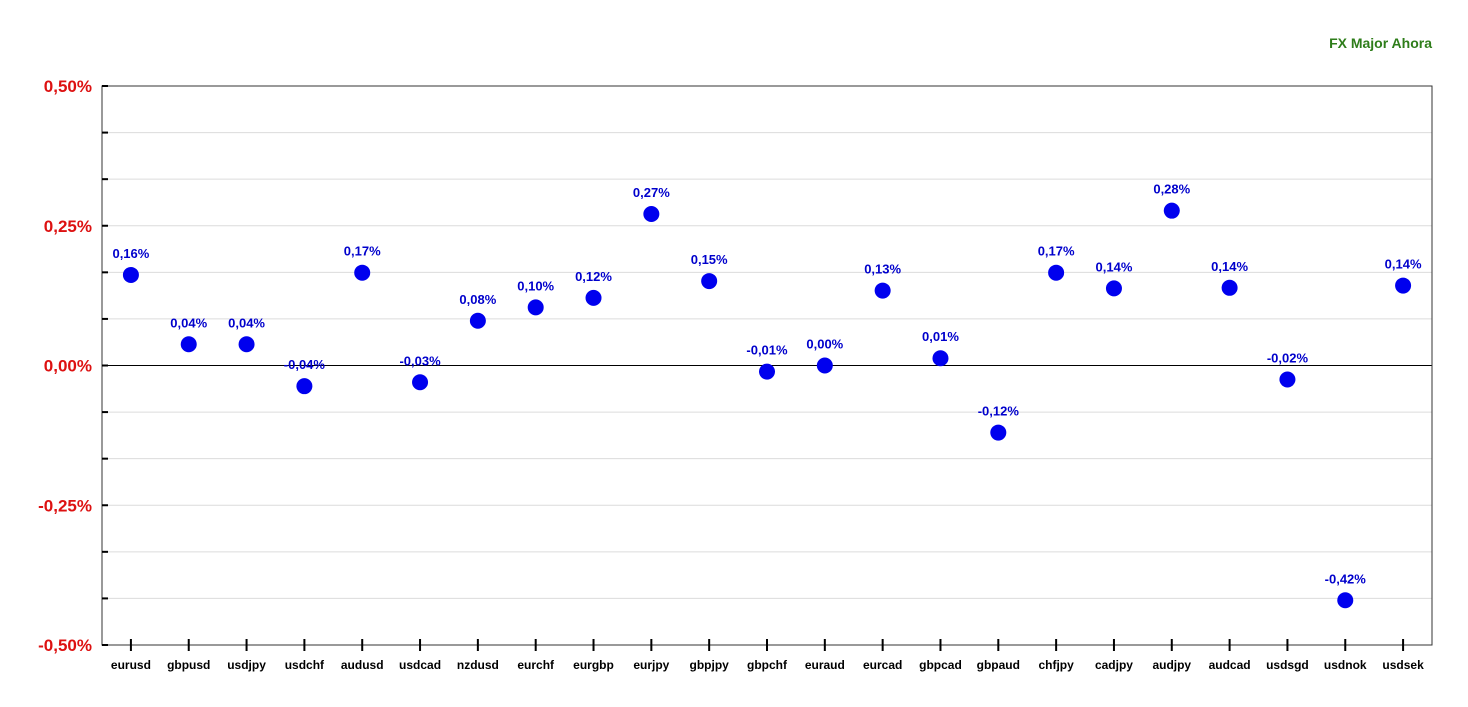  Describe the element at coordinates (709, 281) in the screenshot. I see `data-point-gbpjpy` at that location.